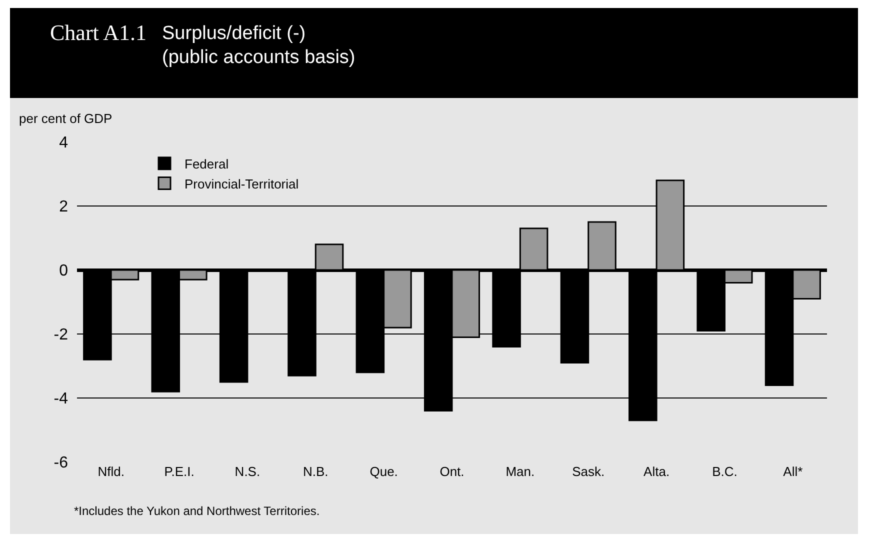 The width and height of the screenshot is (872, 546). I want to click on x-tick-label: N.B., so click(315, 471).